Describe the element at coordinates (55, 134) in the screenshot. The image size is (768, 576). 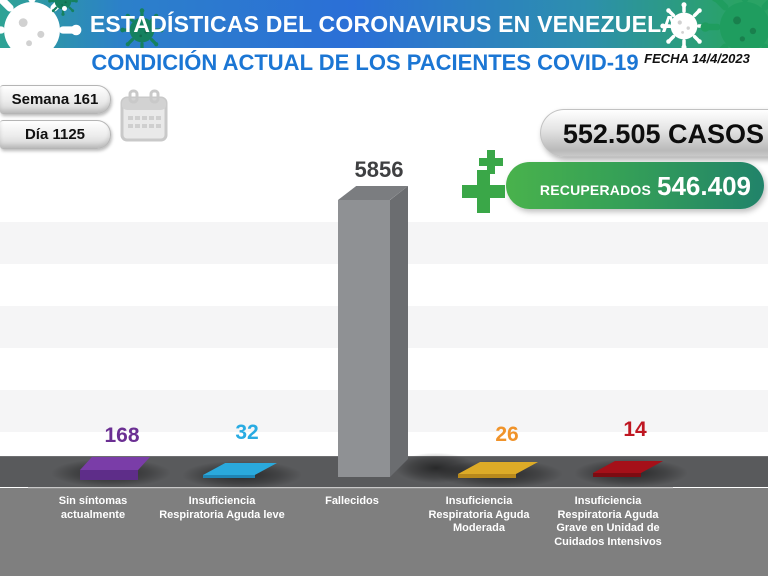
I see `day-badge: Día 1125` at that location.